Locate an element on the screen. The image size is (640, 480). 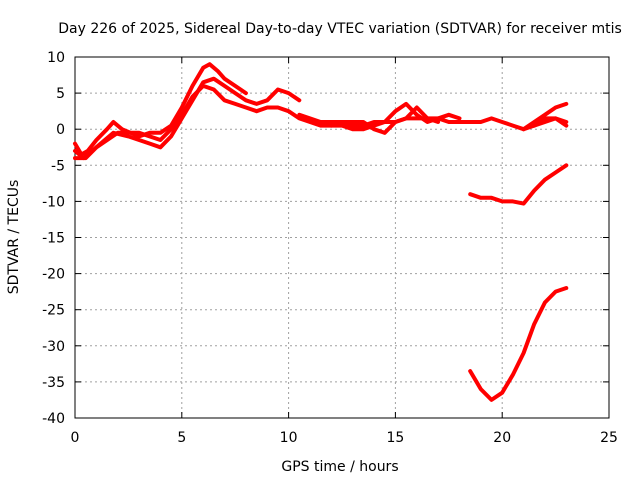
series-line-track-g is located at coordinates (550, 122).